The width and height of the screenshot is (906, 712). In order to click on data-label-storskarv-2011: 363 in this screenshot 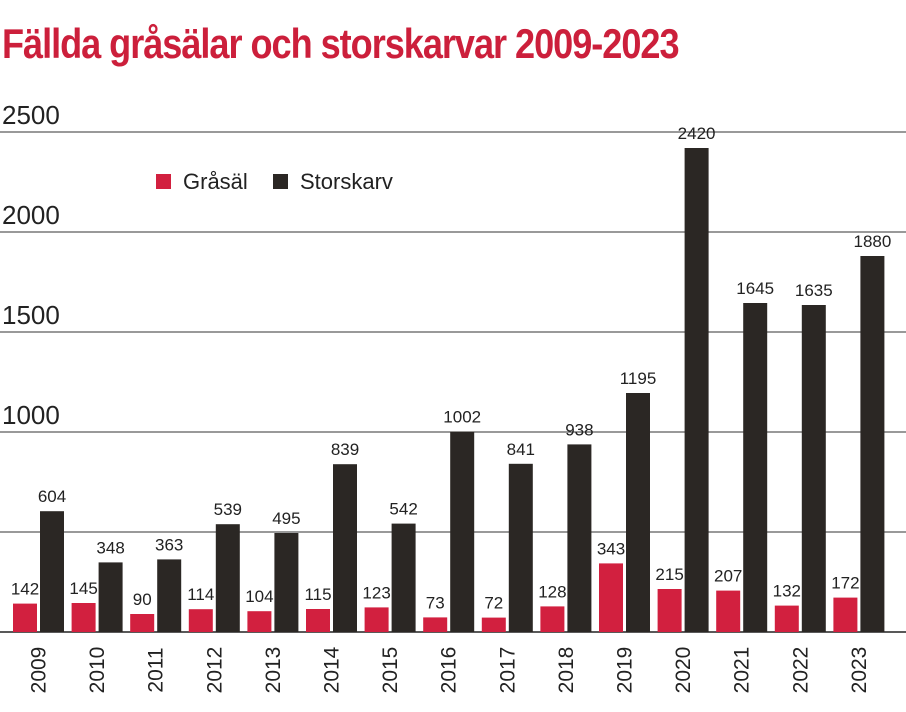, I will do `click(169, 544)`.